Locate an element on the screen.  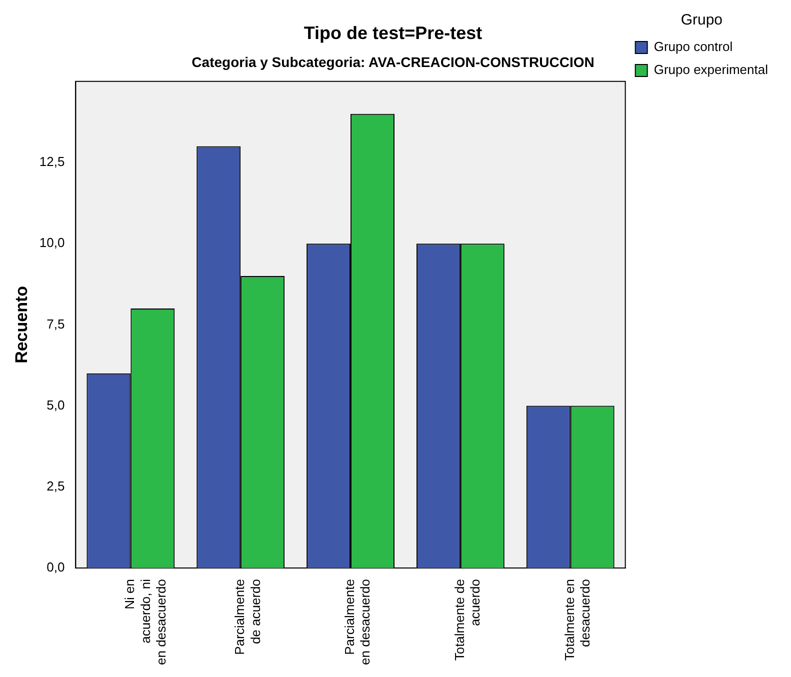
legend-title: Grupo is located at coordinates (701, 20).